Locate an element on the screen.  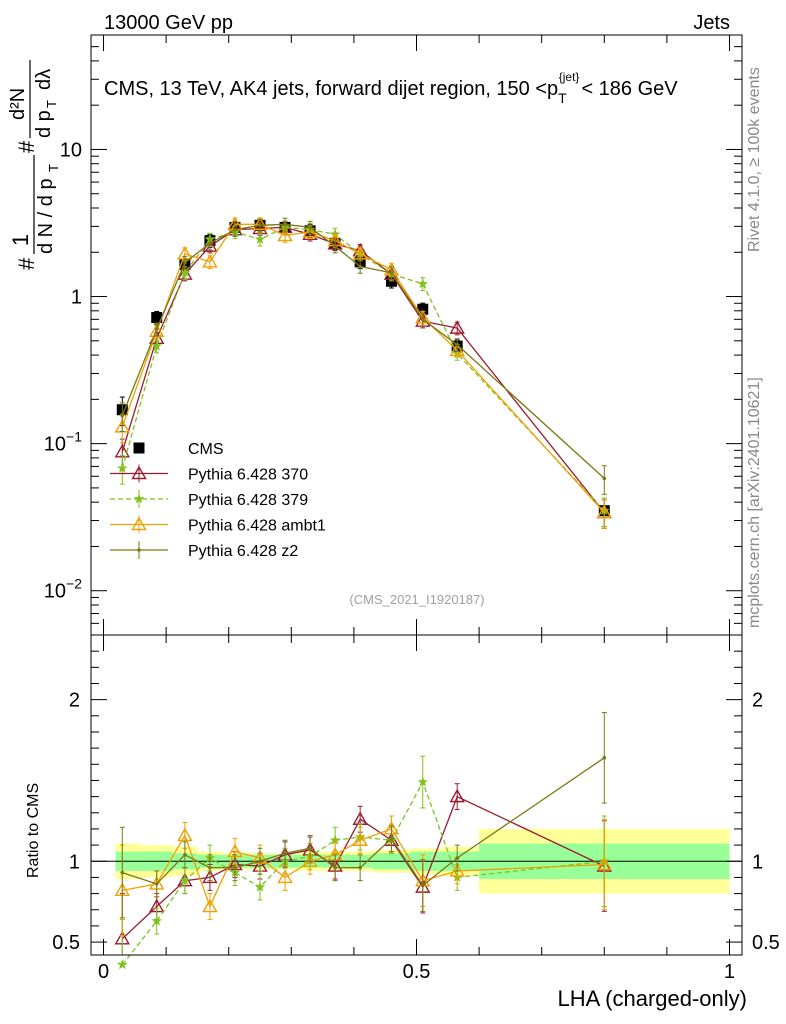
y-axis-label-numerator-1: 1 is located at coordinates (20, 240).